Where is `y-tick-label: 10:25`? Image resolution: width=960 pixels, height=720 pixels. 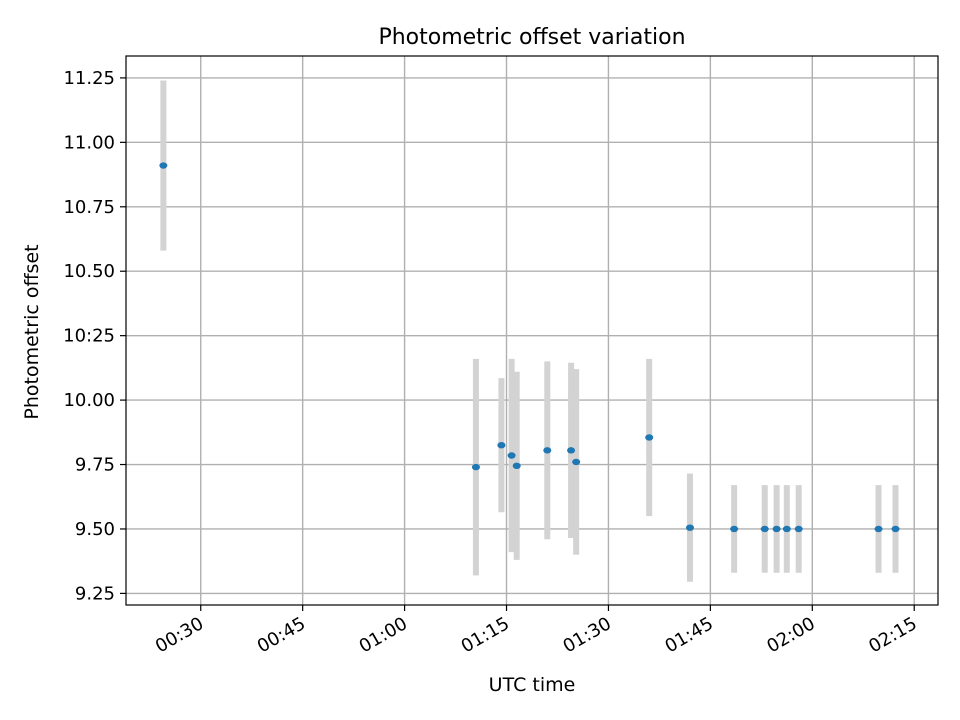 y-tick-label: 10:25 is located at coordinates (89, 336).